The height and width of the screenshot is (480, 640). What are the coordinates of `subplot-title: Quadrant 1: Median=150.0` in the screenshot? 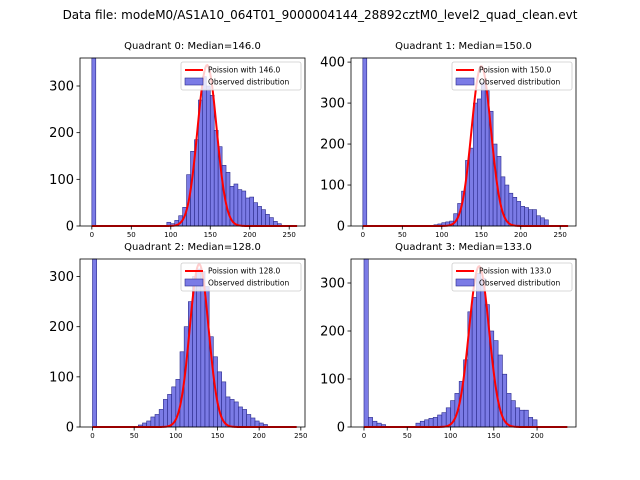 It's located at (463, 46).